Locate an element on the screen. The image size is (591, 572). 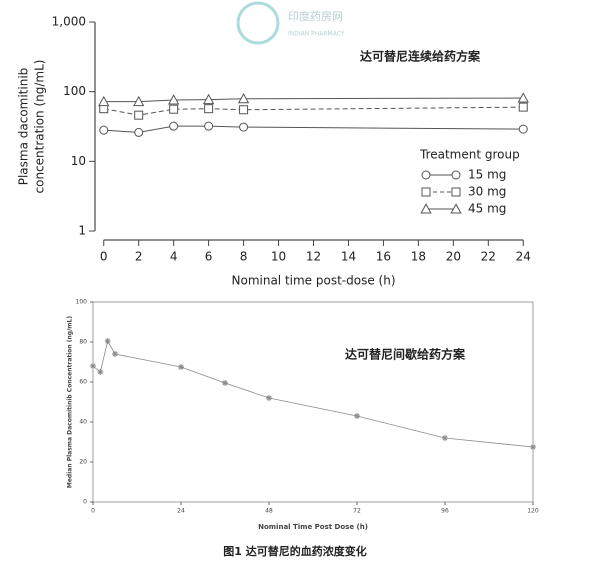
caption: 图1 达可替尼的血药浓度变化 is located at coordinates (294, 551).